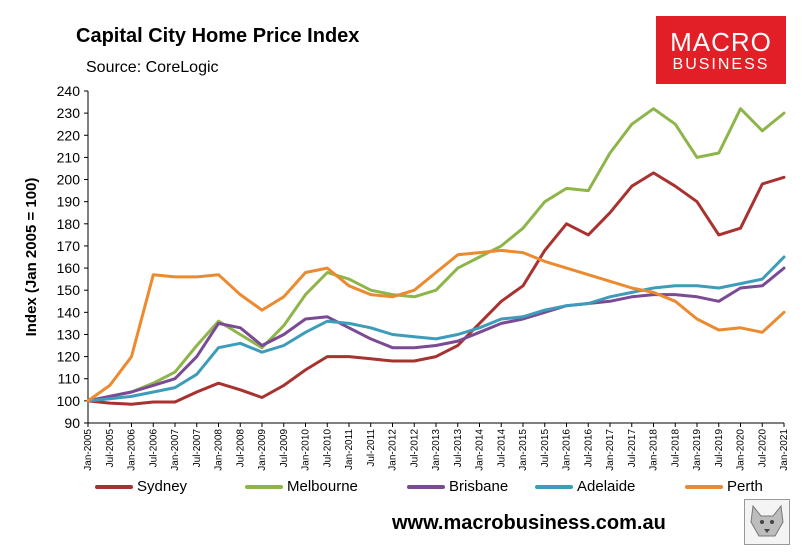 The image size is (804, 555). What do you see at coordinates (69, 135) in the screenshot?
I see `y-tick-label: 220` at bounding box center [69, 135].